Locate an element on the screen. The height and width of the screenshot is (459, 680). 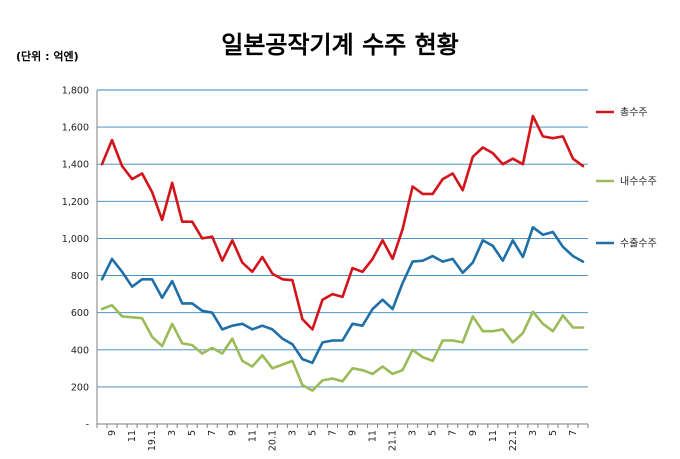
unit-label: (단위 : 억엔) is located at coordinates (47, 56).